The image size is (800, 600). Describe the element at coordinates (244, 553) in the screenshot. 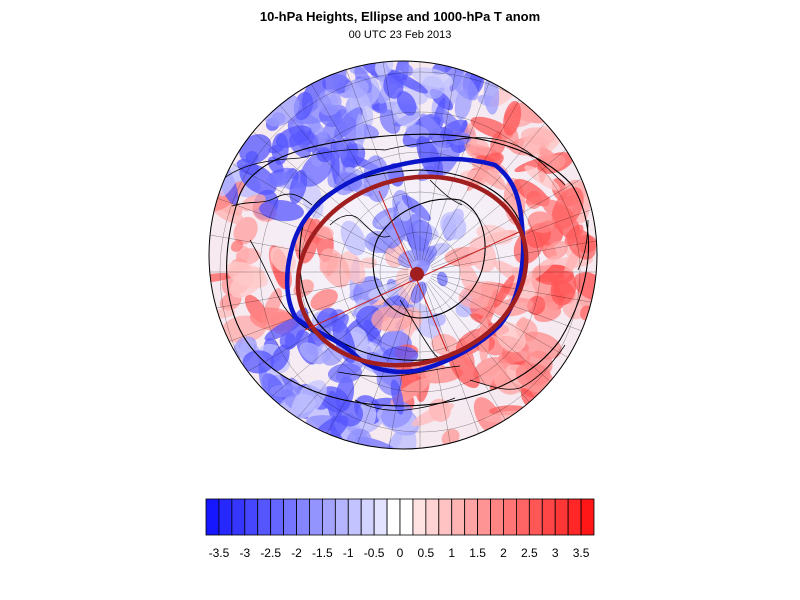

I see `colorbar-tick-label: -3` at that location.